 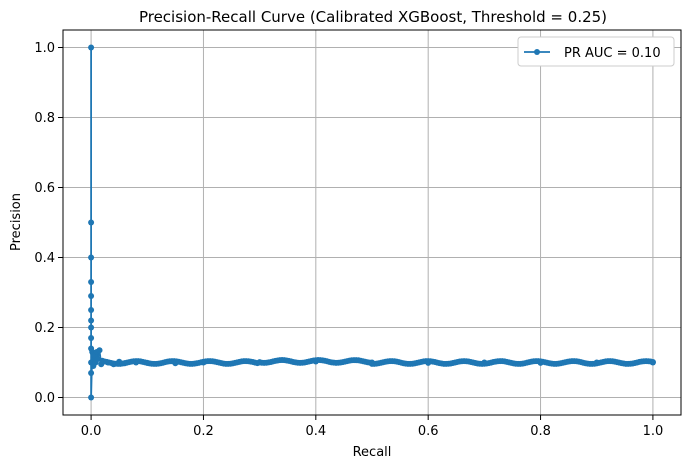 I want to click on x-tick-label: 0.8, so click(x=540, y=431).